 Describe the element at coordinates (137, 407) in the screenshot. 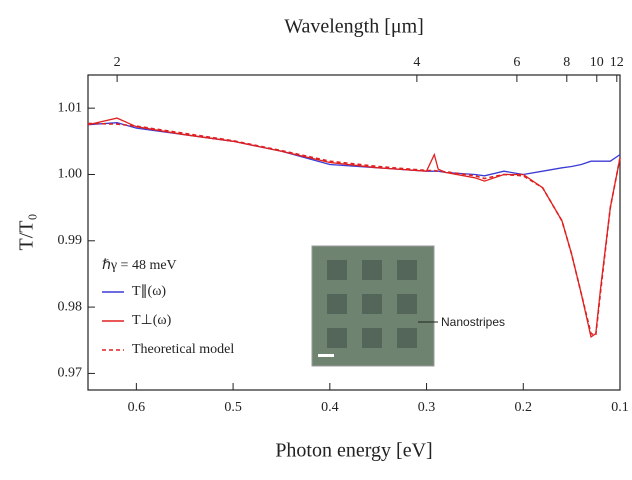

I see `x-tick-label: 0.6` at that location.